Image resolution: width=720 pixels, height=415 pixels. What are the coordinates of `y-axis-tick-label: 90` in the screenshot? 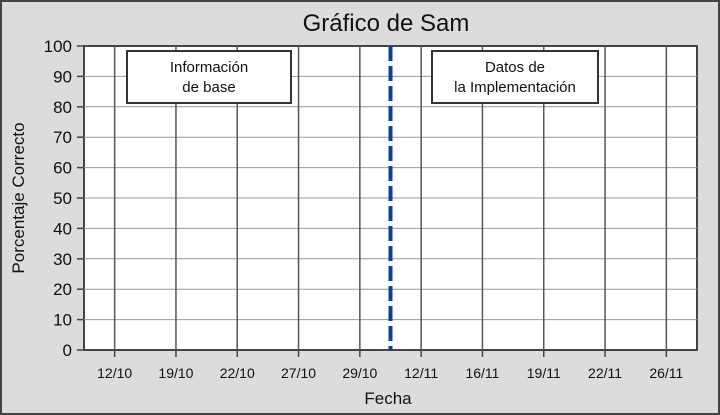 It's located at (62, 76).